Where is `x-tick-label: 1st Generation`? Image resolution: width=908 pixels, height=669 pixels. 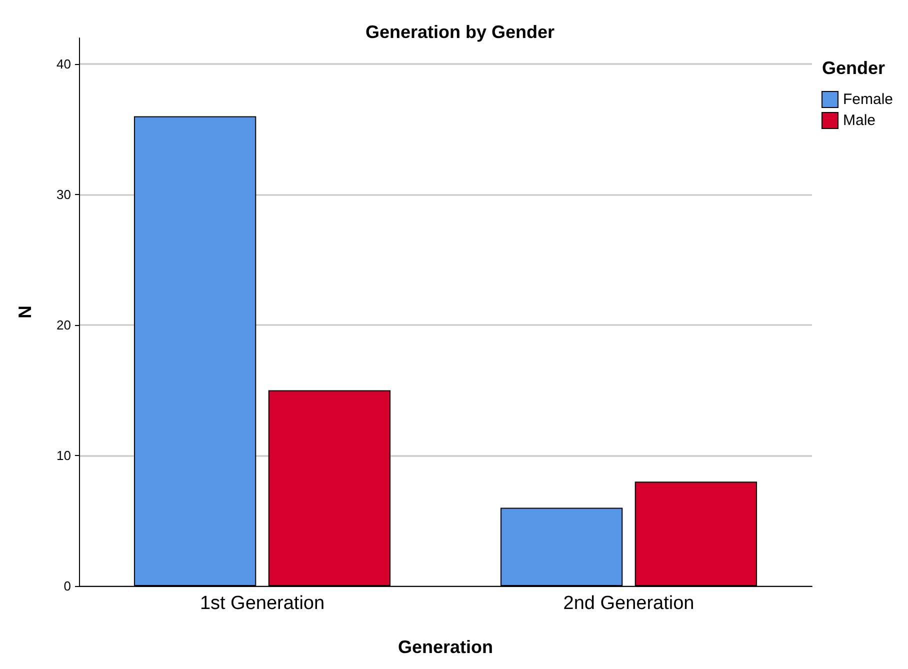 x-tick-label: 1st Generation is located at coordinates (262, 603).